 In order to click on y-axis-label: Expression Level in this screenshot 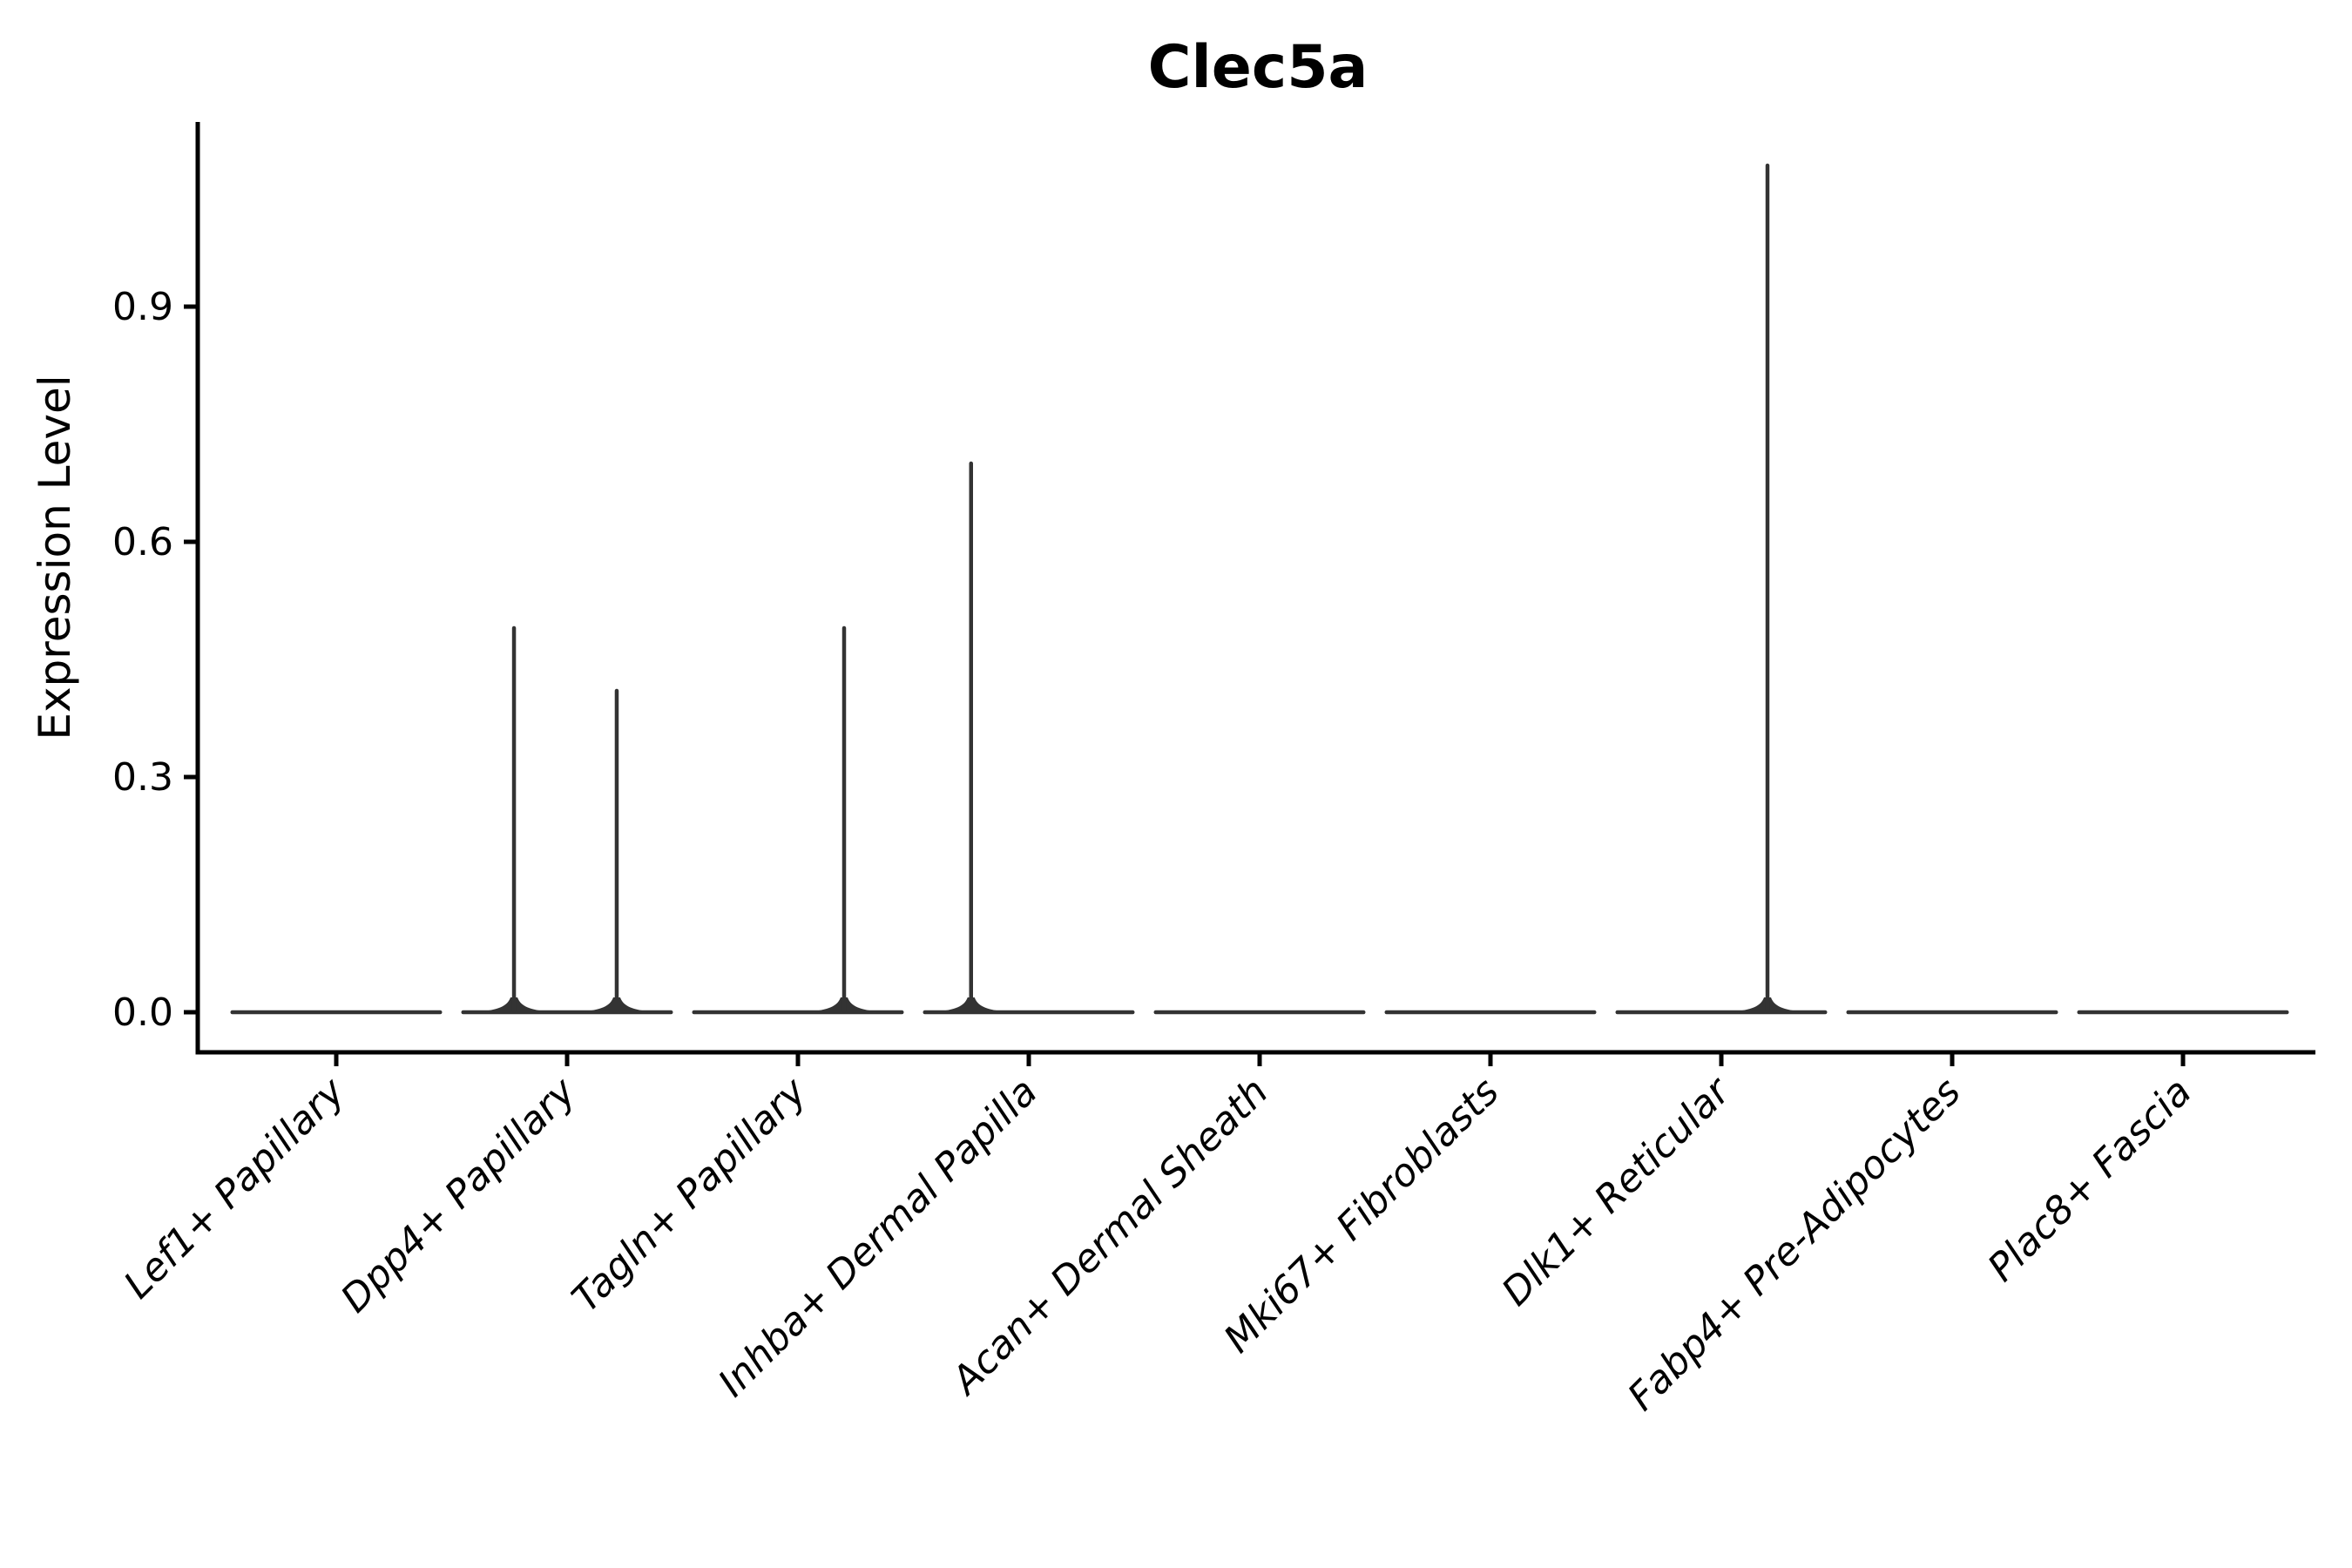, I will do `click(55, 557)`.